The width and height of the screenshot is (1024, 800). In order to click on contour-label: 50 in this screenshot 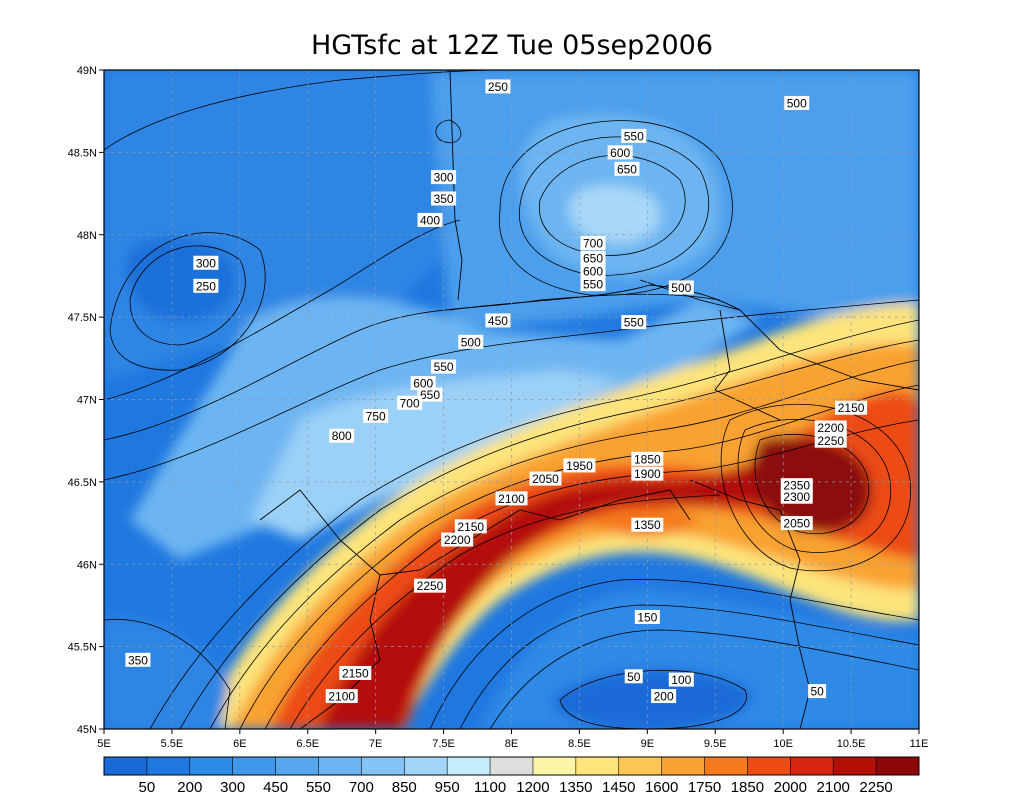, I will do `click(633, 676)`.